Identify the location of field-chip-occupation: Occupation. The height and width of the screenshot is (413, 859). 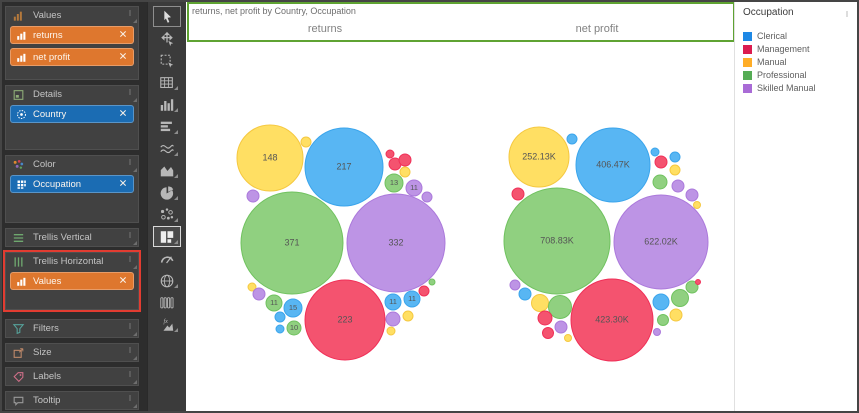
(72, 184).